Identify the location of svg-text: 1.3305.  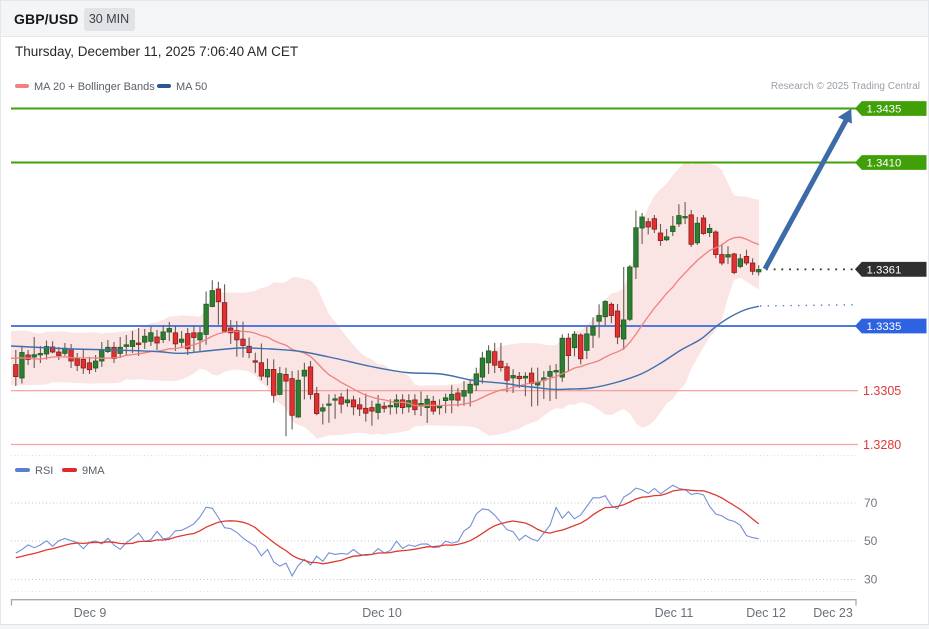
(882, 391).